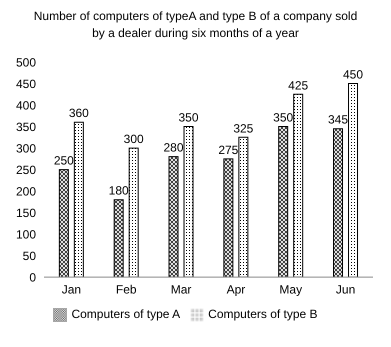 This screenshot has height=347, width=391. I want to click on x-tick-label: Mar, so click(181, 289).